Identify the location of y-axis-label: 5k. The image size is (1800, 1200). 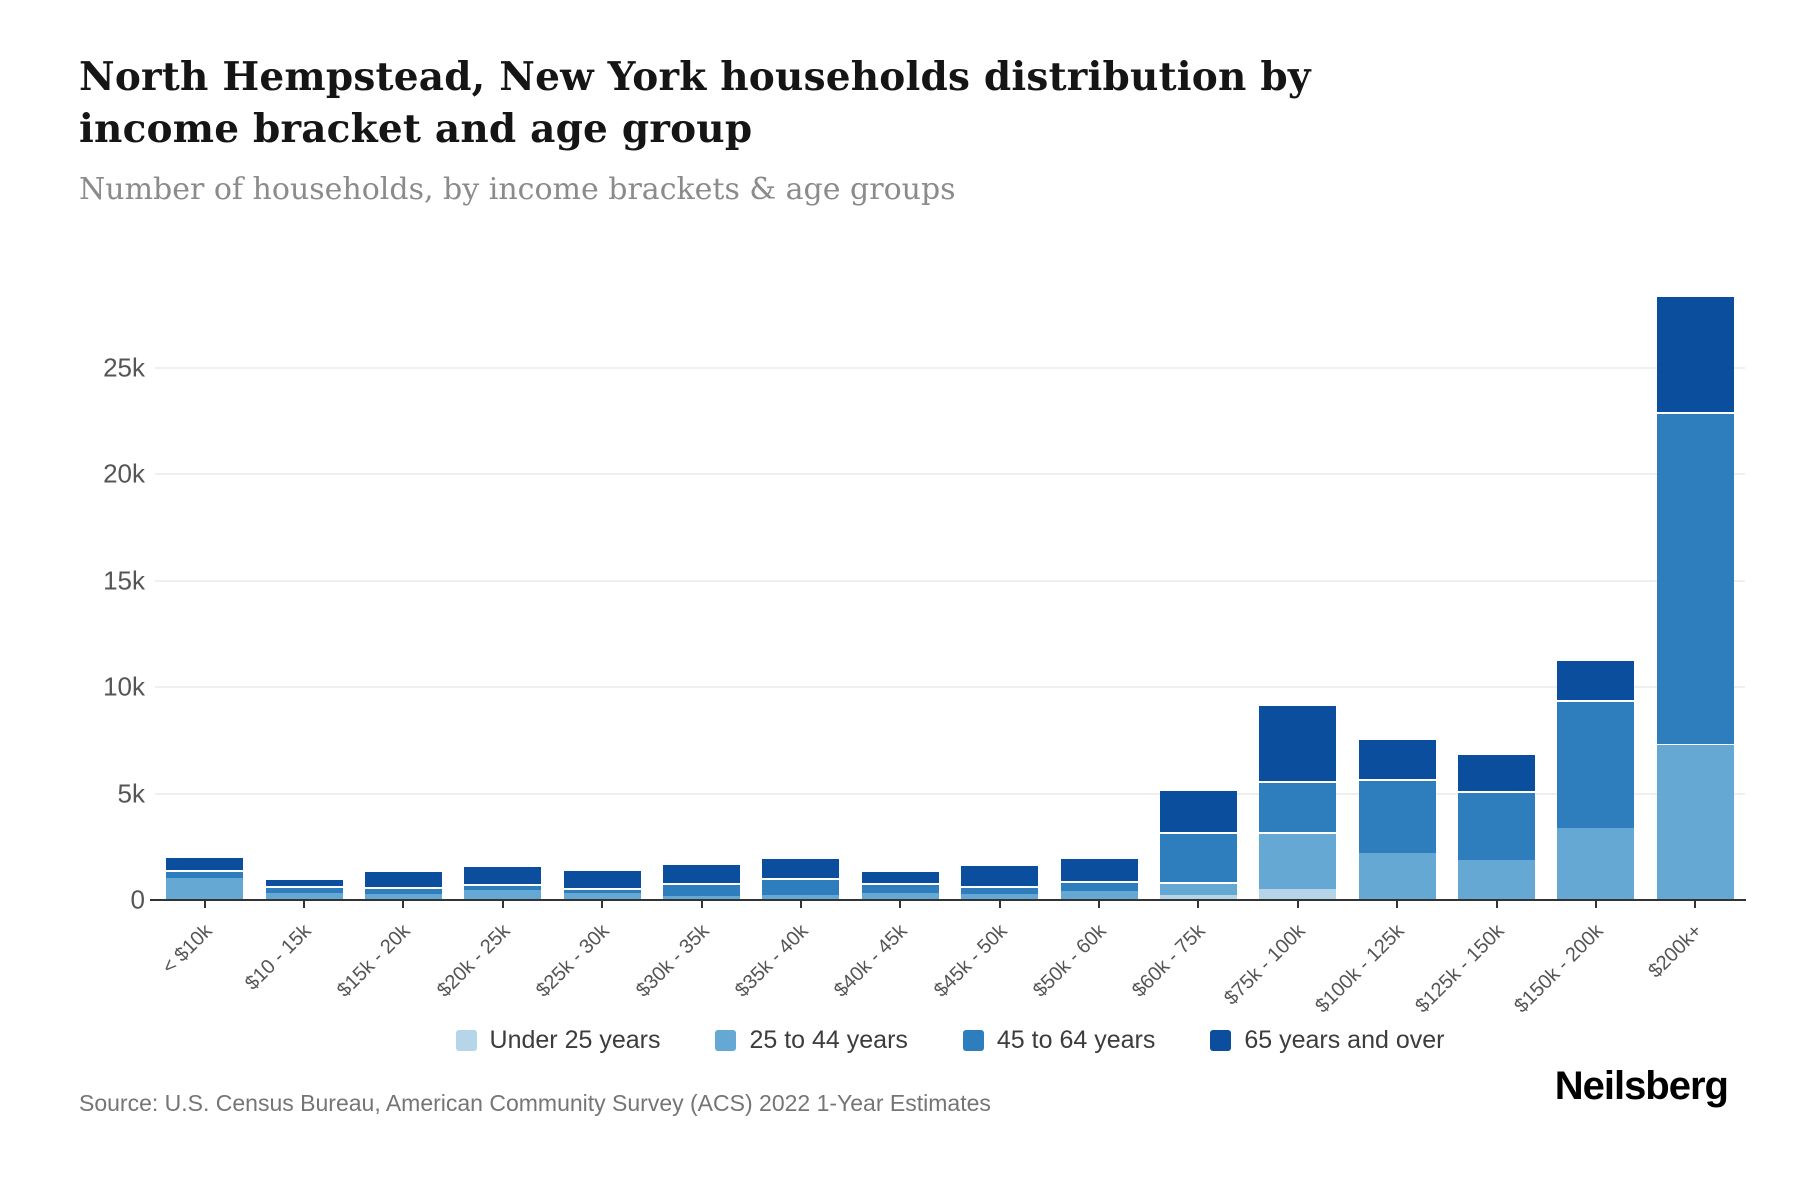
(131, 793).